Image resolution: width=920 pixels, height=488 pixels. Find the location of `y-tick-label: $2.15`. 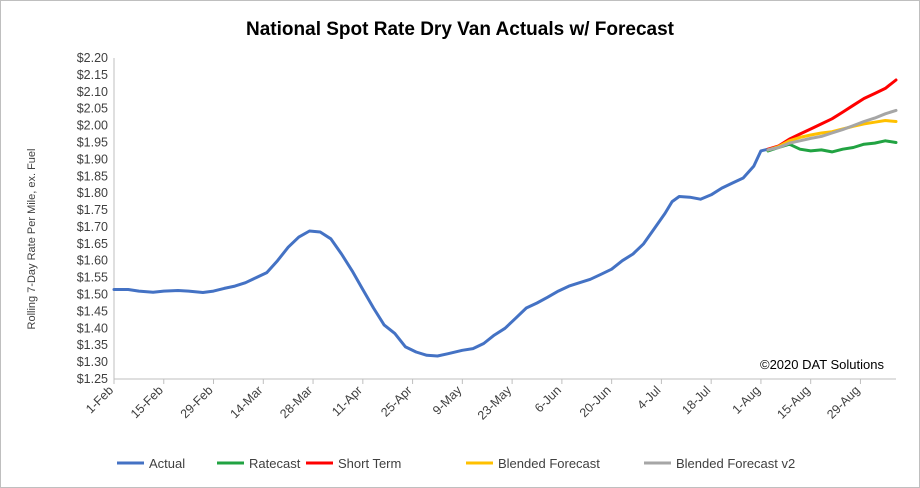

y-tick-label: $2.15 is located at coordinates (92, 75).